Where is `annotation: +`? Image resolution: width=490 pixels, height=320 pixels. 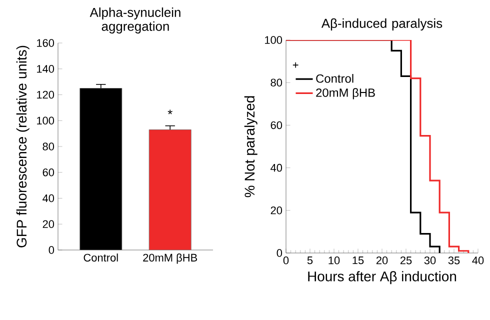 annotation: + is located at coordinates (295, 65).